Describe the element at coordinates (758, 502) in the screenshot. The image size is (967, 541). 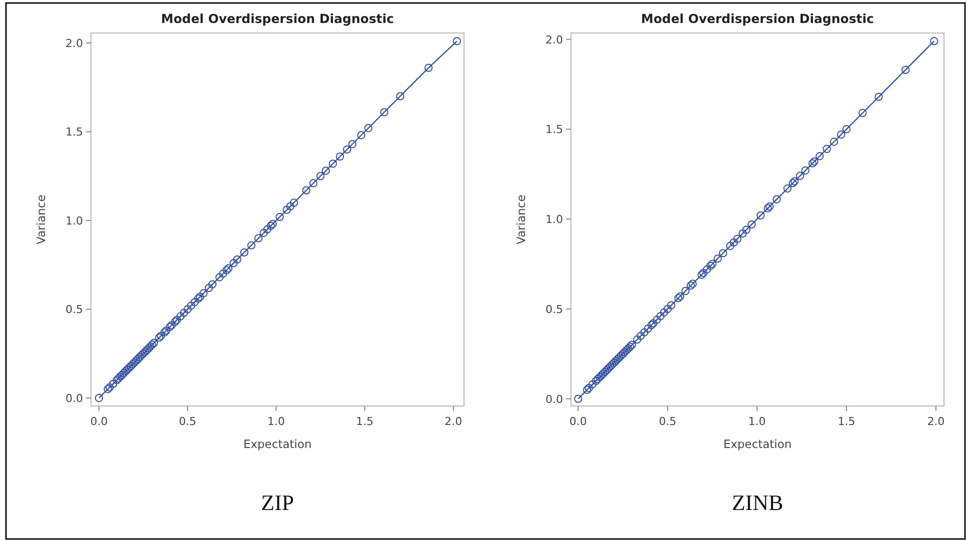
I see `text: ZINB` at that location.